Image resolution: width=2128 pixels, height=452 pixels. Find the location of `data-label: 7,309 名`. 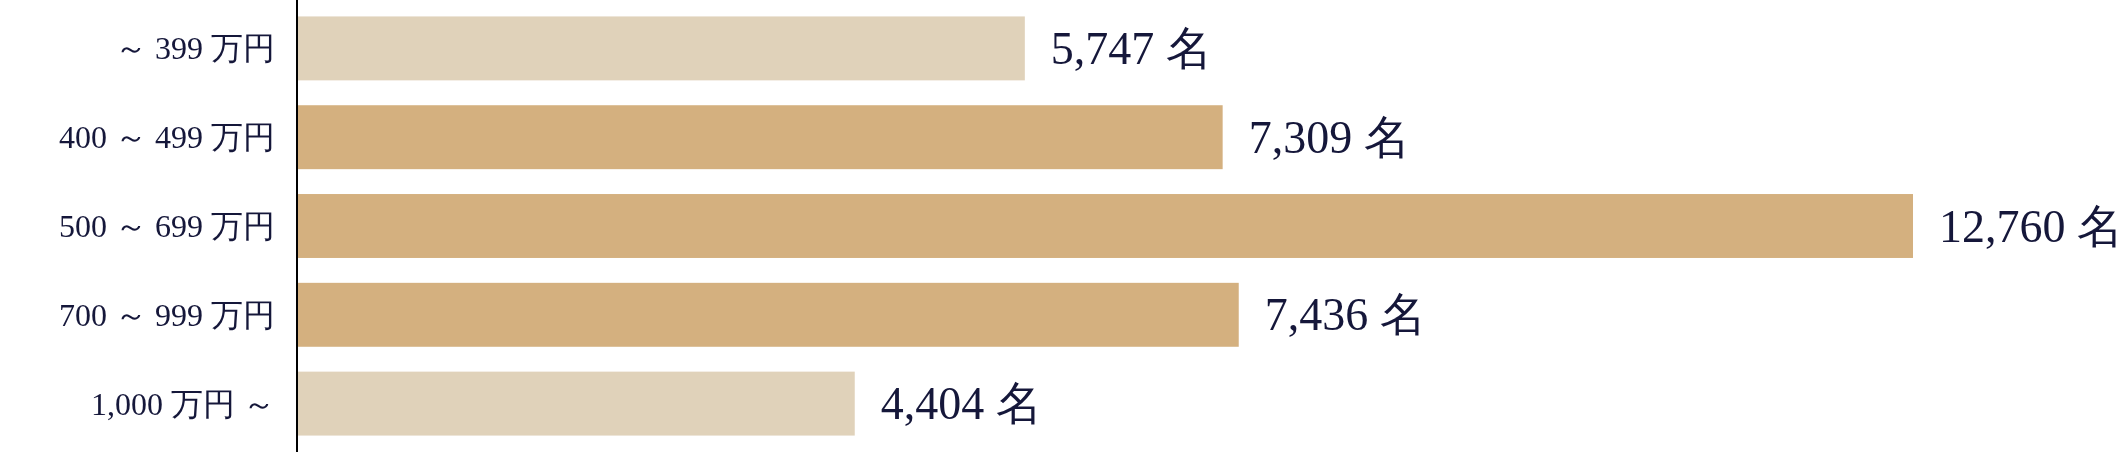

data-label: 7,309 名 is located at coordinates (1329, 137).